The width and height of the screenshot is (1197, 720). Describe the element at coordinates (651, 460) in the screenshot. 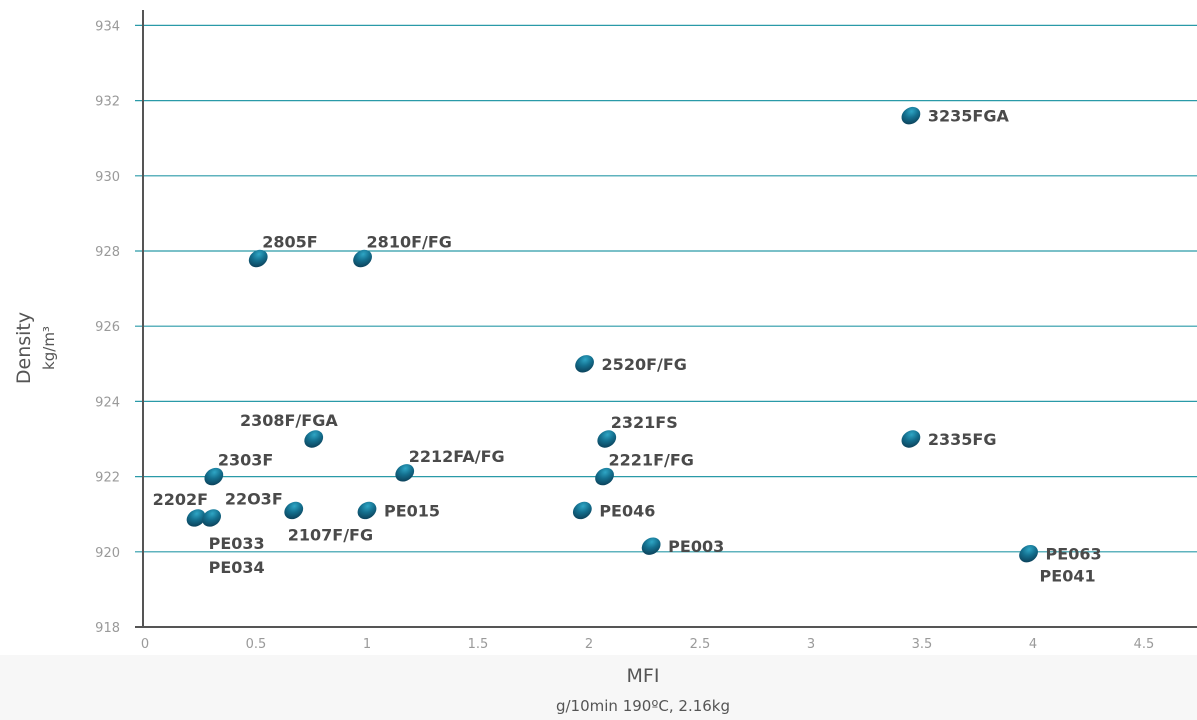

I see `point-label: 2221F/FG` at that location.